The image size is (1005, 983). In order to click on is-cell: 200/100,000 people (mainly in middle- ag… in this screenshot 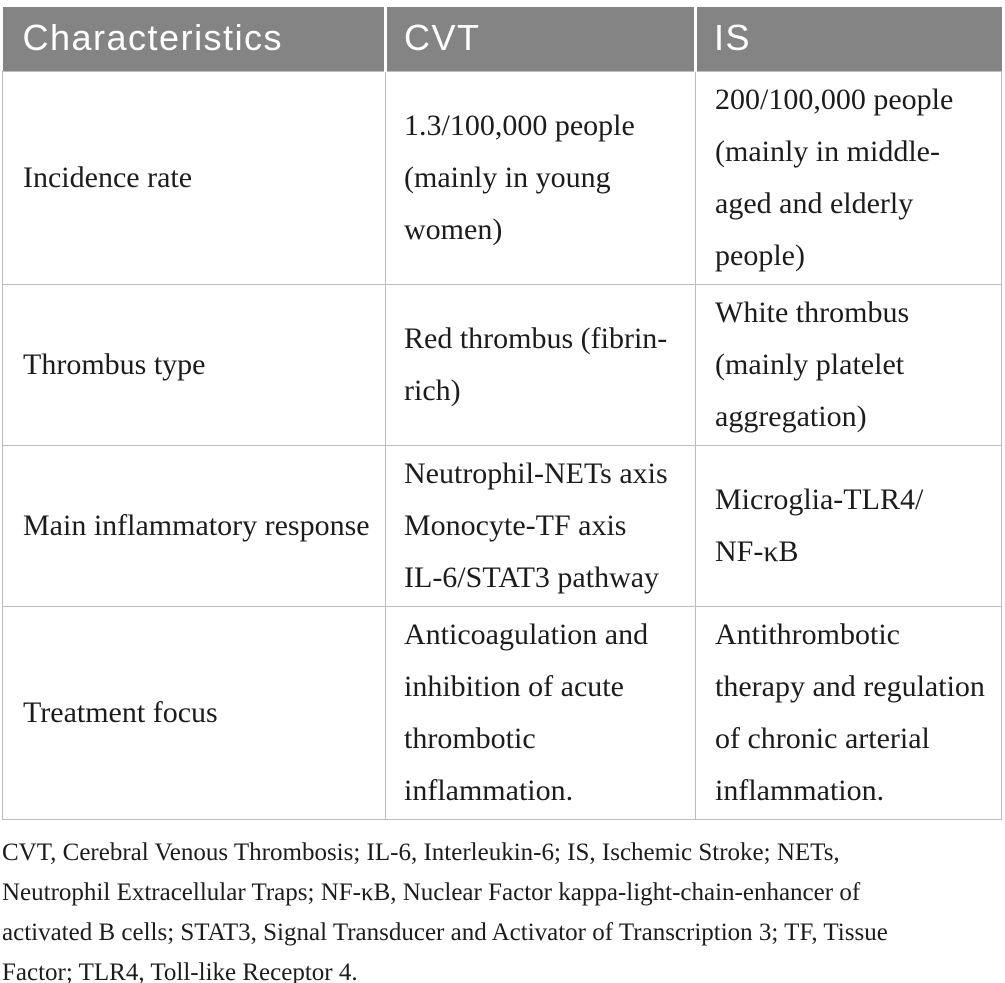, I will do `click(848, 177)`.